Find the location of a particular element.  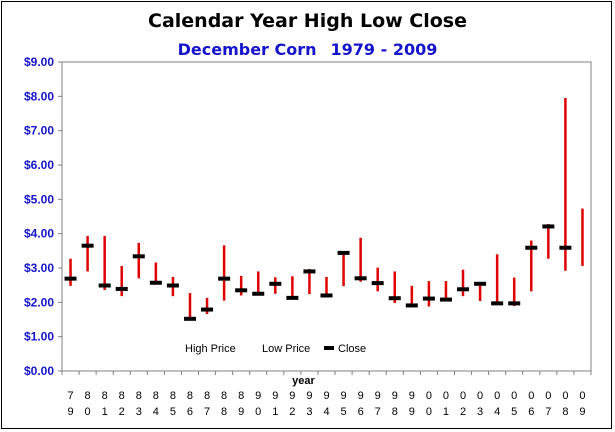

subtitle-commodity: December Corn is located at coordinates (247, 49).